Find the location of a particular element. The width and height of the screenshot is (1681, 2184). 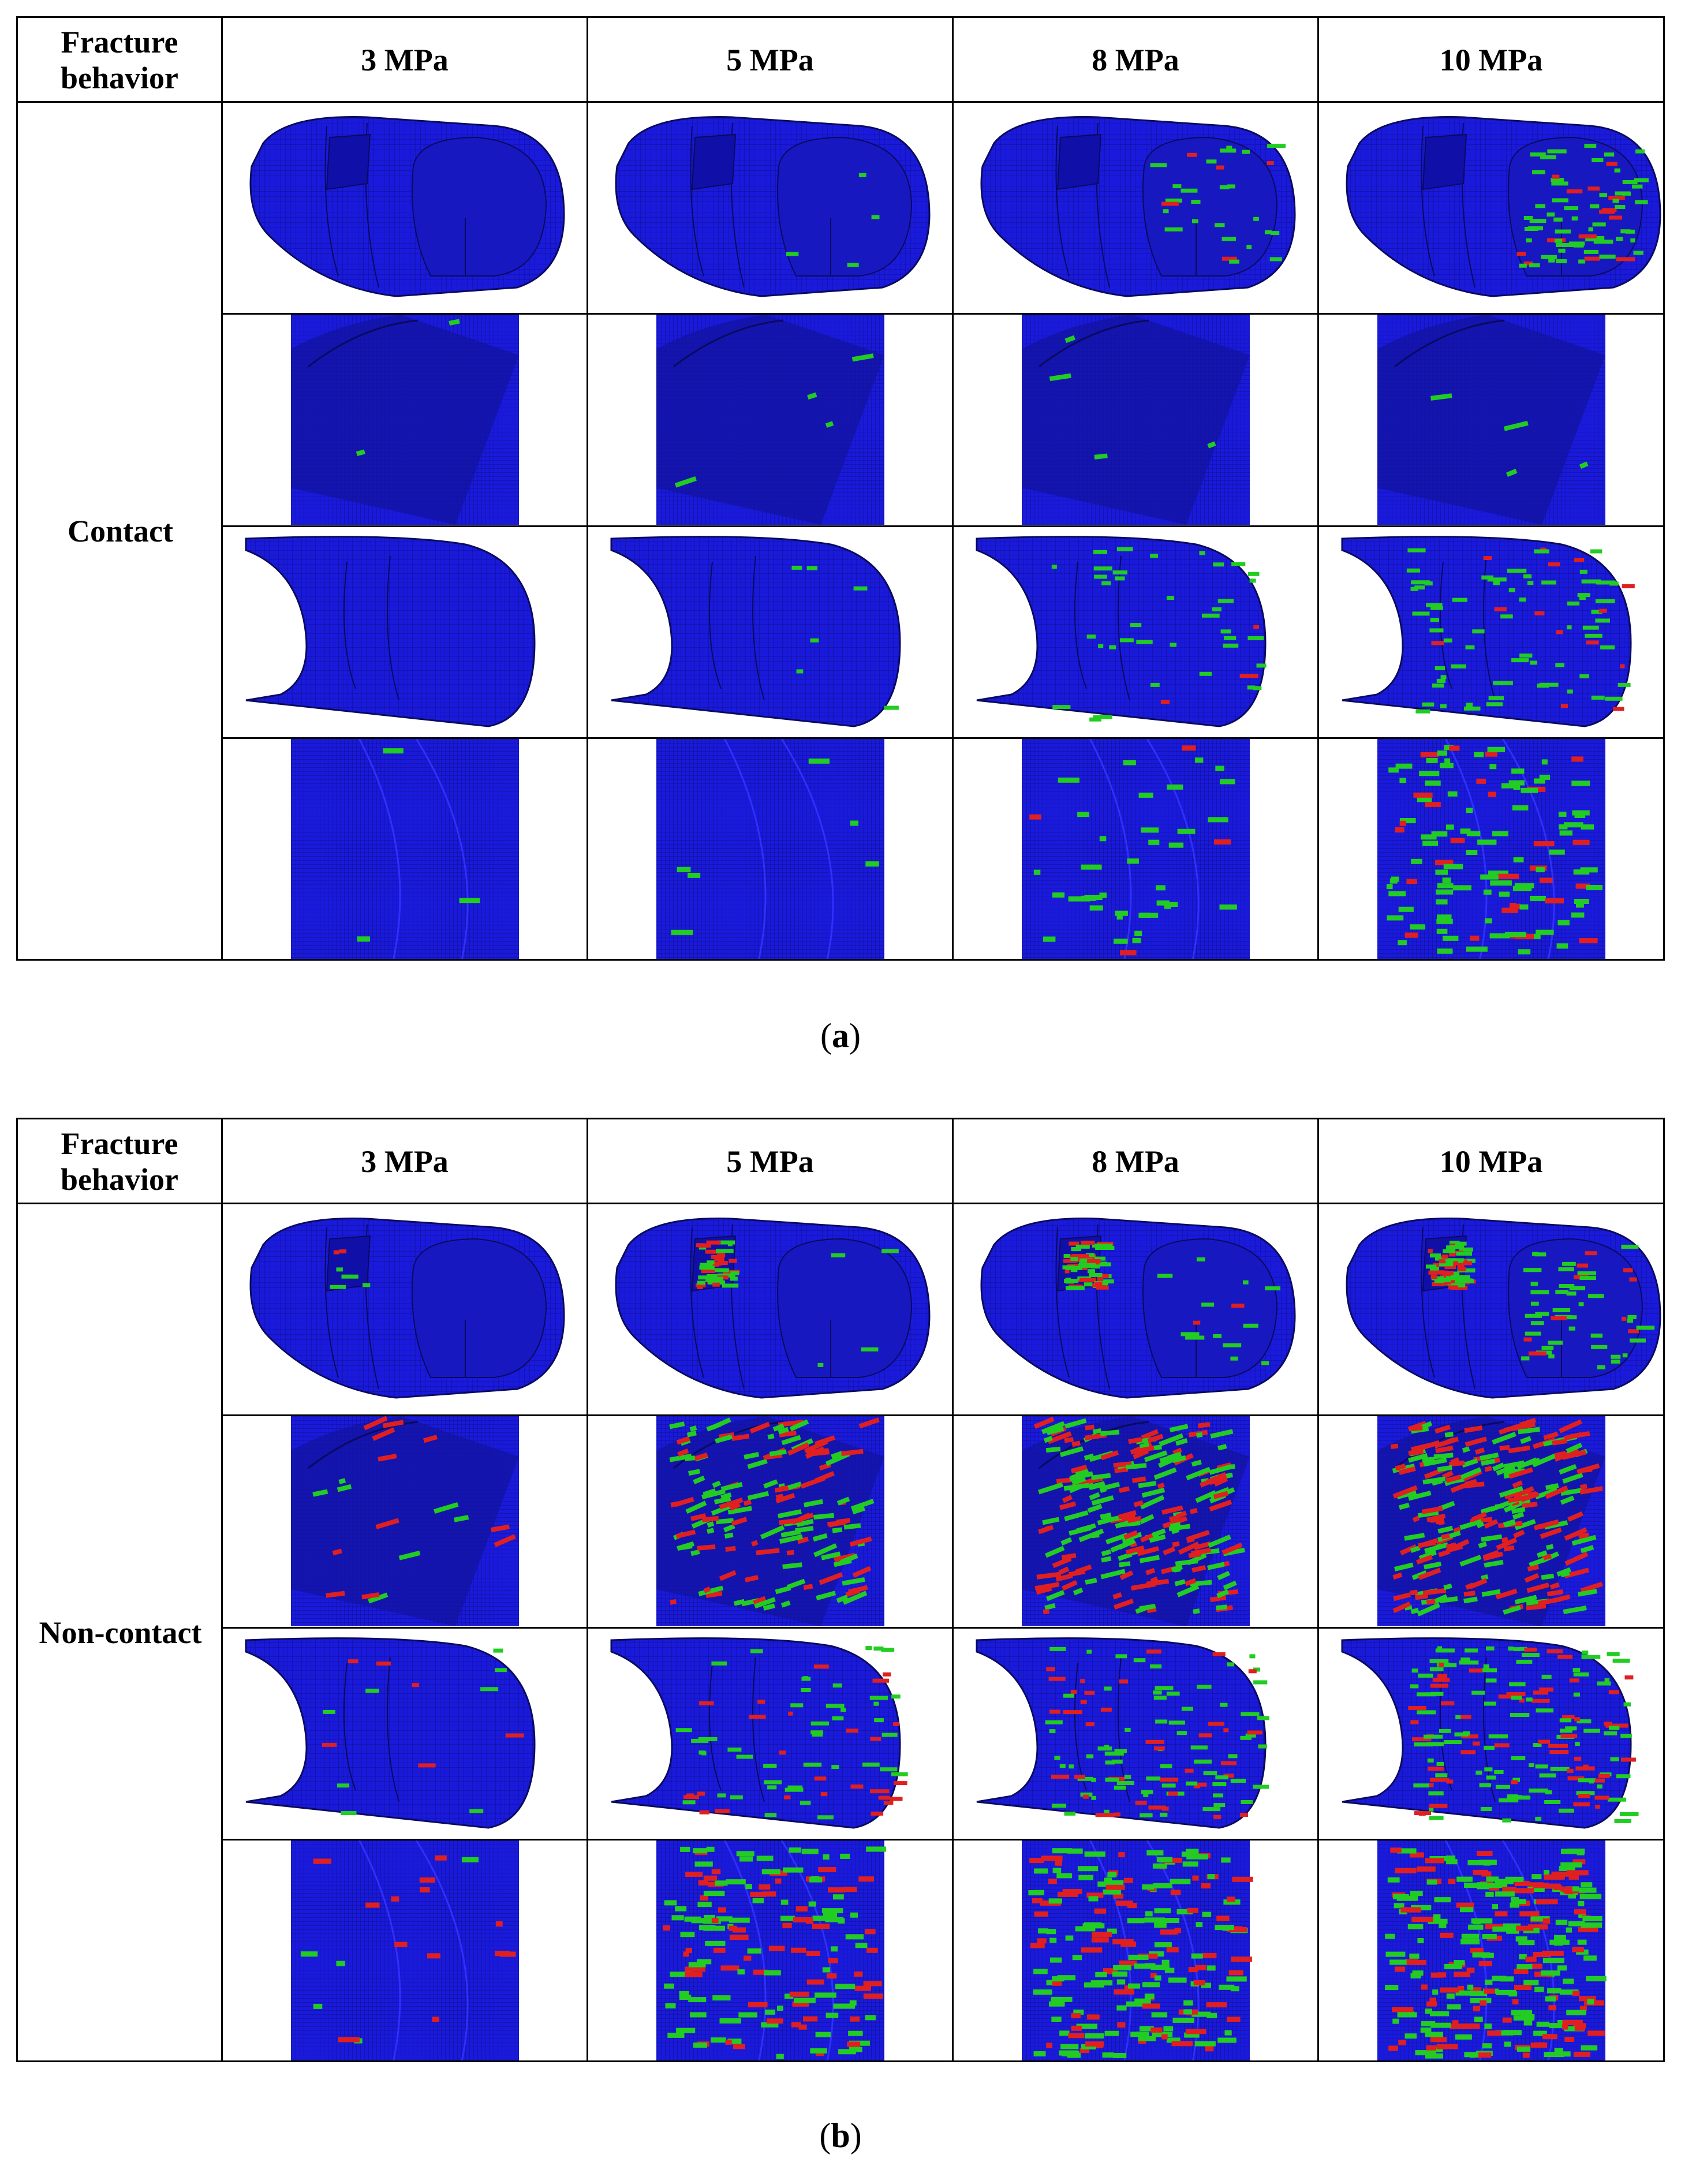

simulation-image-a-r4-c3 is located at coordinates (1135, 849).